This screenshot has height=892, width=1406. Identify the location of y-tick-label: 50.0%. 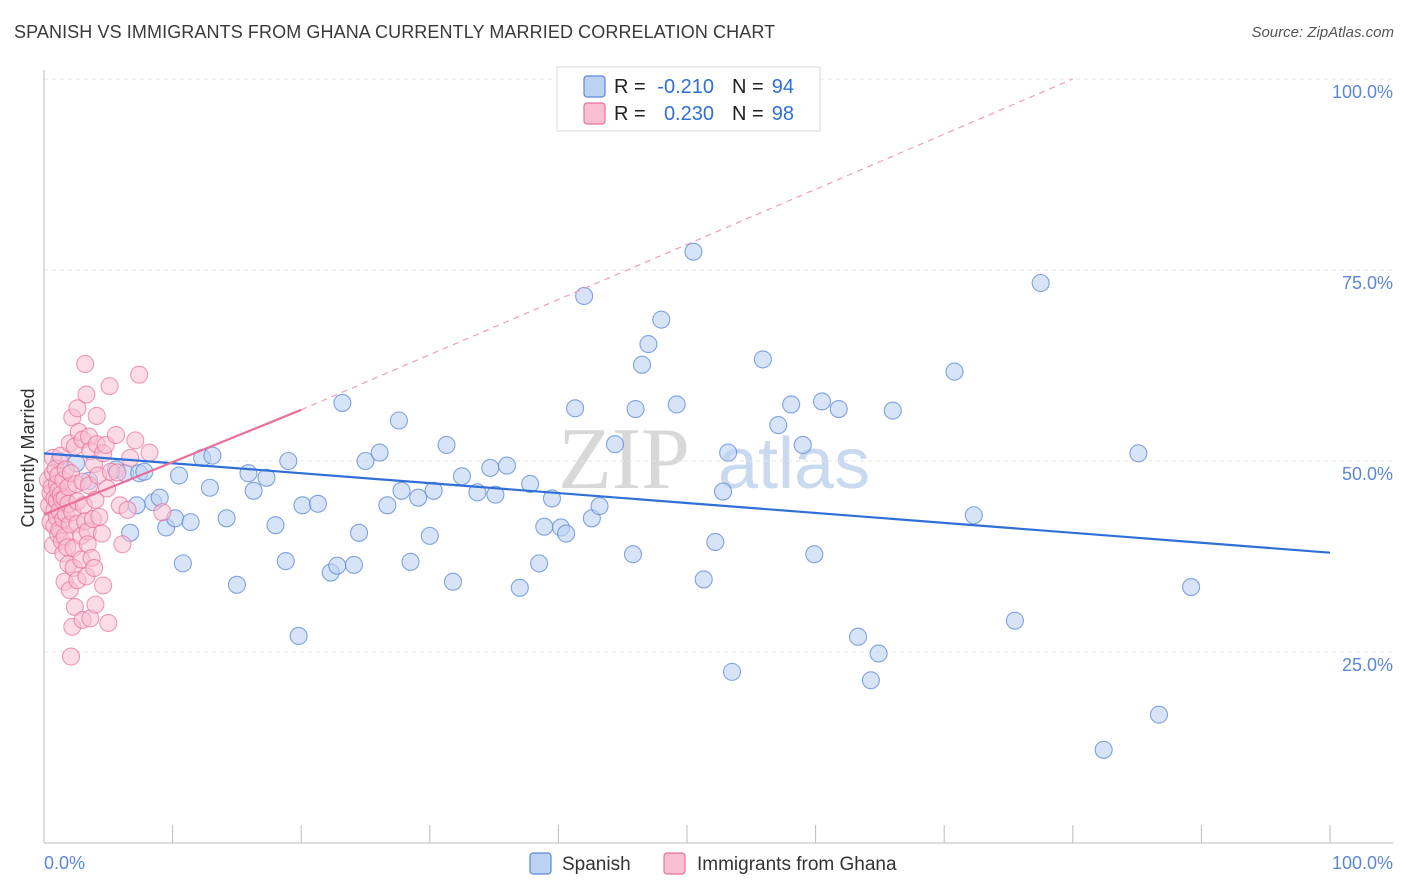
(1367, 474).